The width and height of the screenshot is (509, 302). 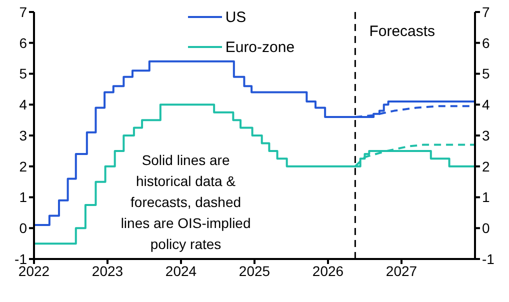 What do you see at coordinates (23, 197) in the screenshot?
I see `y-tick-label: 1` at bounding box center [23, 197].